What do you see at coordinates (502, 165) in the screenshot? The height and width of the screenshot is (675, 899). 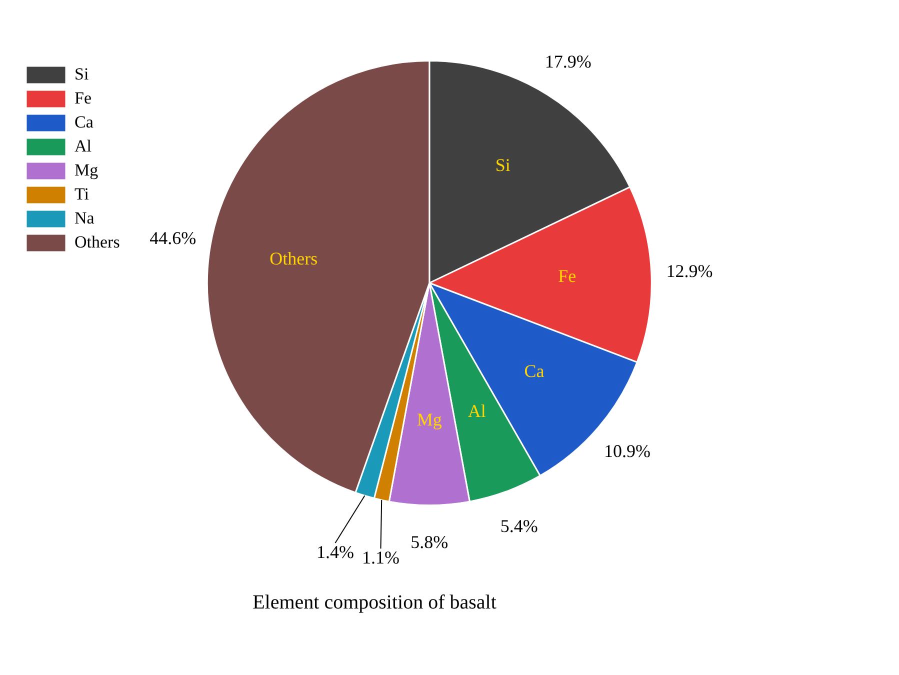 I see `slice-label: Si` at bounding box center [502, 165].